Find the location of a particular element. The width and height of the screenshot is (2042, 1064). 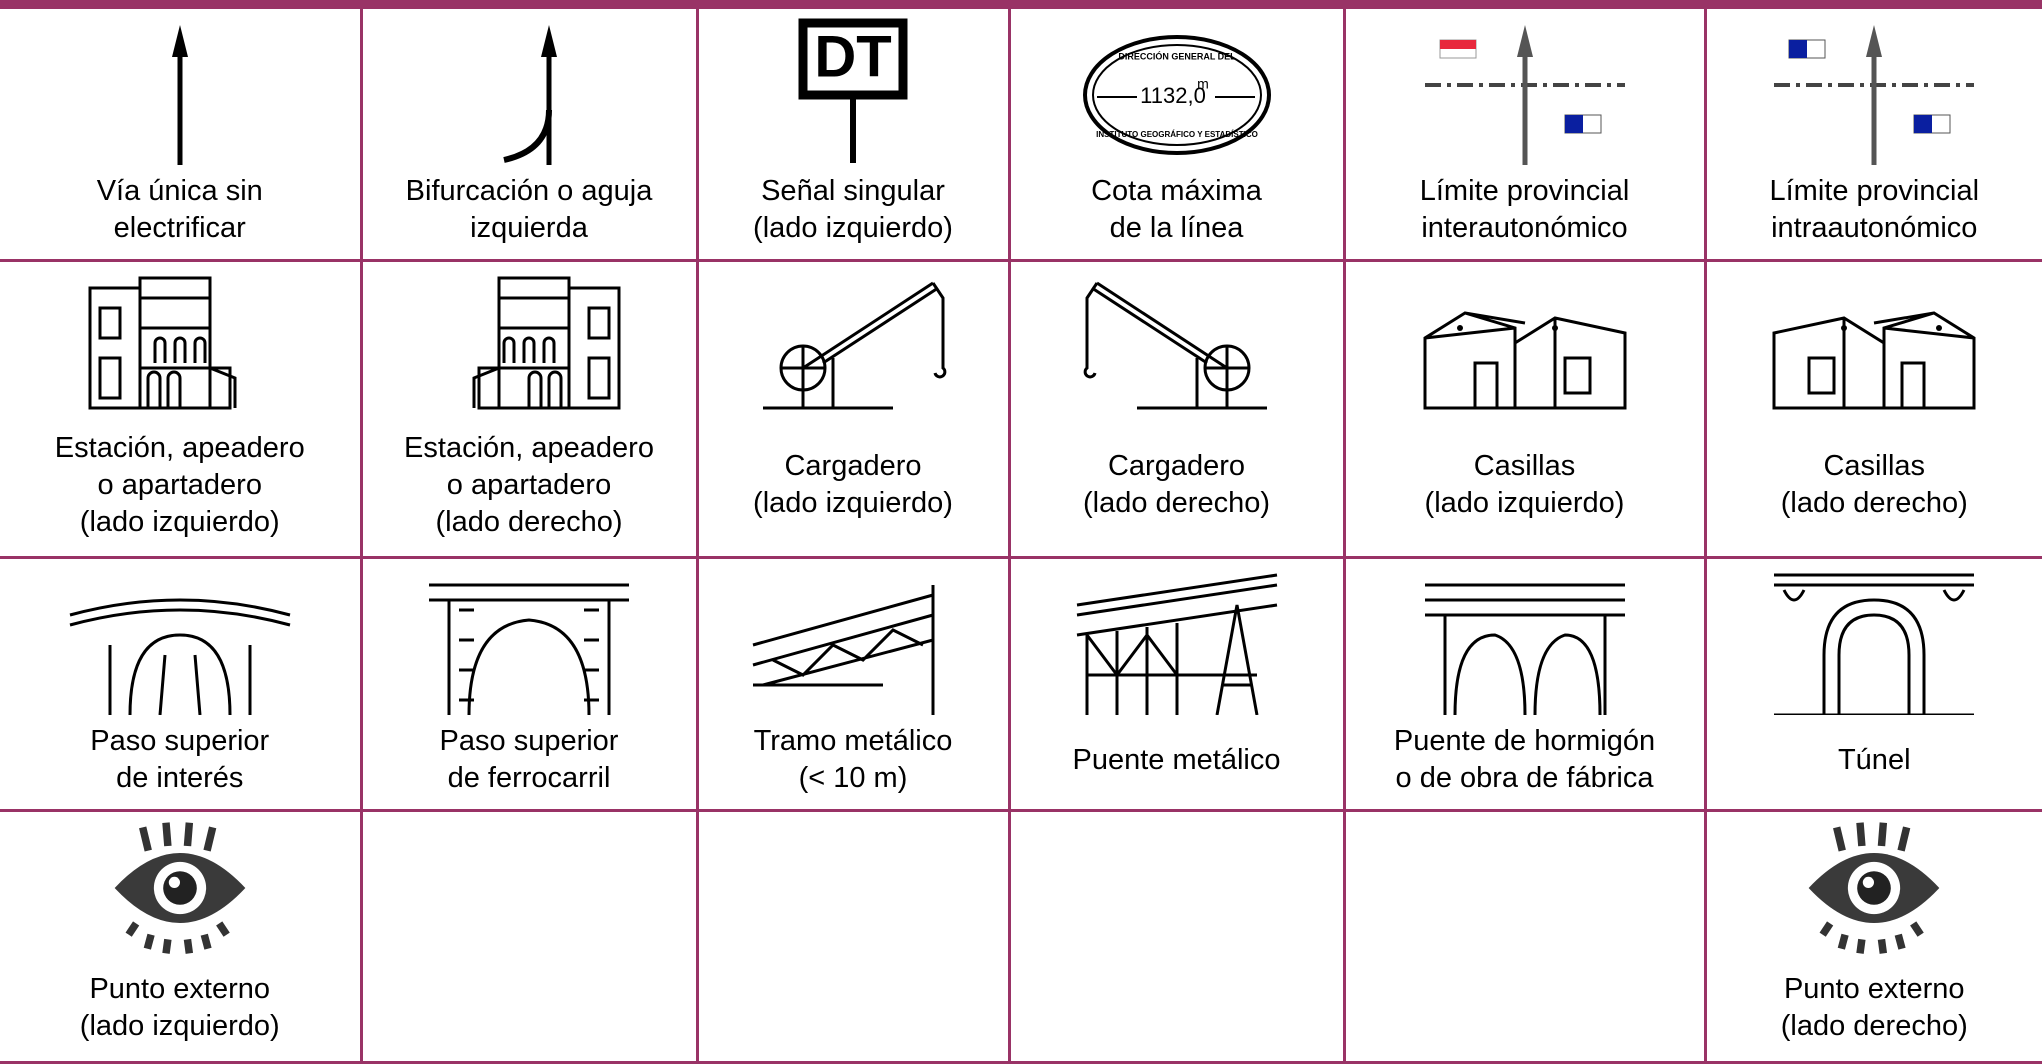

symbol-label: Punto externo(lado derecho) is located at coordinates (1874, 1009).